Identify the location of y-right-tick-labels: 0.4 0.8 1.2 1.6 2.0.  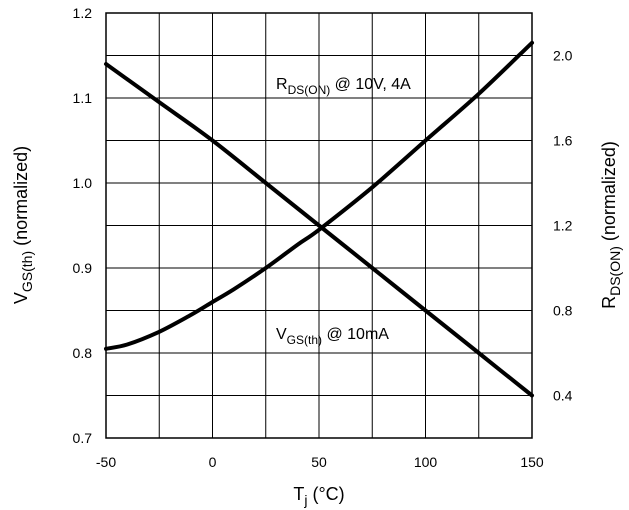
(563, 226).